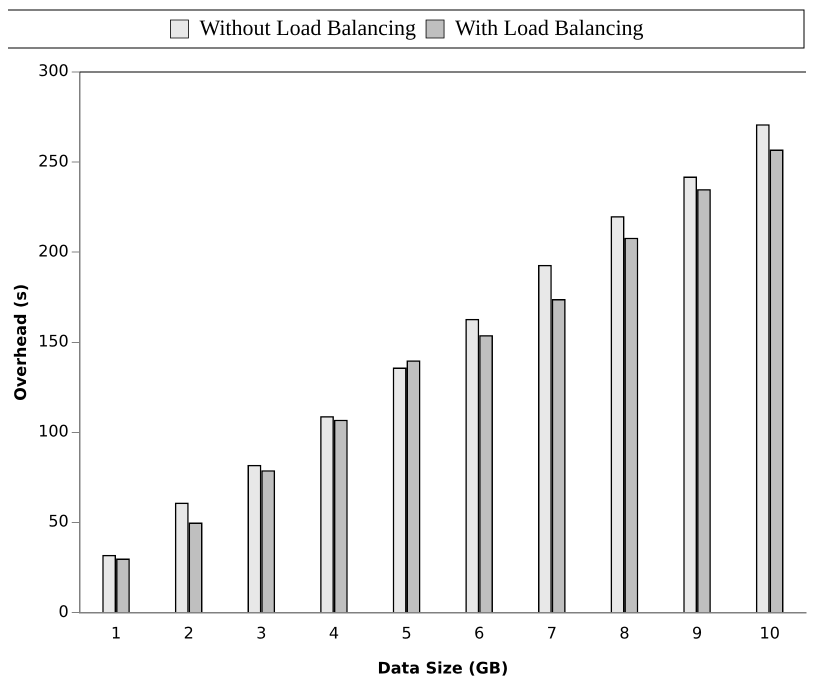 This screenshot has height=693, width=819. What do you see at coordinates (307, 27) in the screenshot?
I see `legend-label: Without Load Balancing` at bounding box center [307, 27].